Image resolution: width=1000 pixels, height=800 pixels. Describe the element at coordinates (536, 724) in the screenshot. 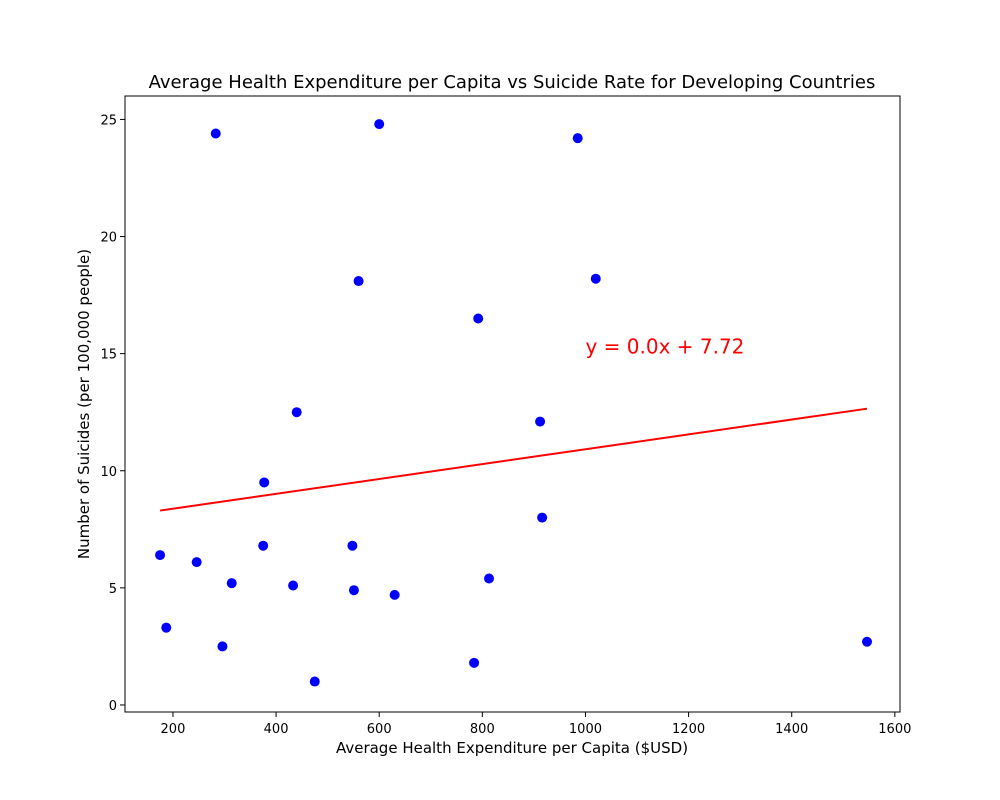

I see `x-axis: 200 400 600 800 1000 1200 1400 1600` at that location.